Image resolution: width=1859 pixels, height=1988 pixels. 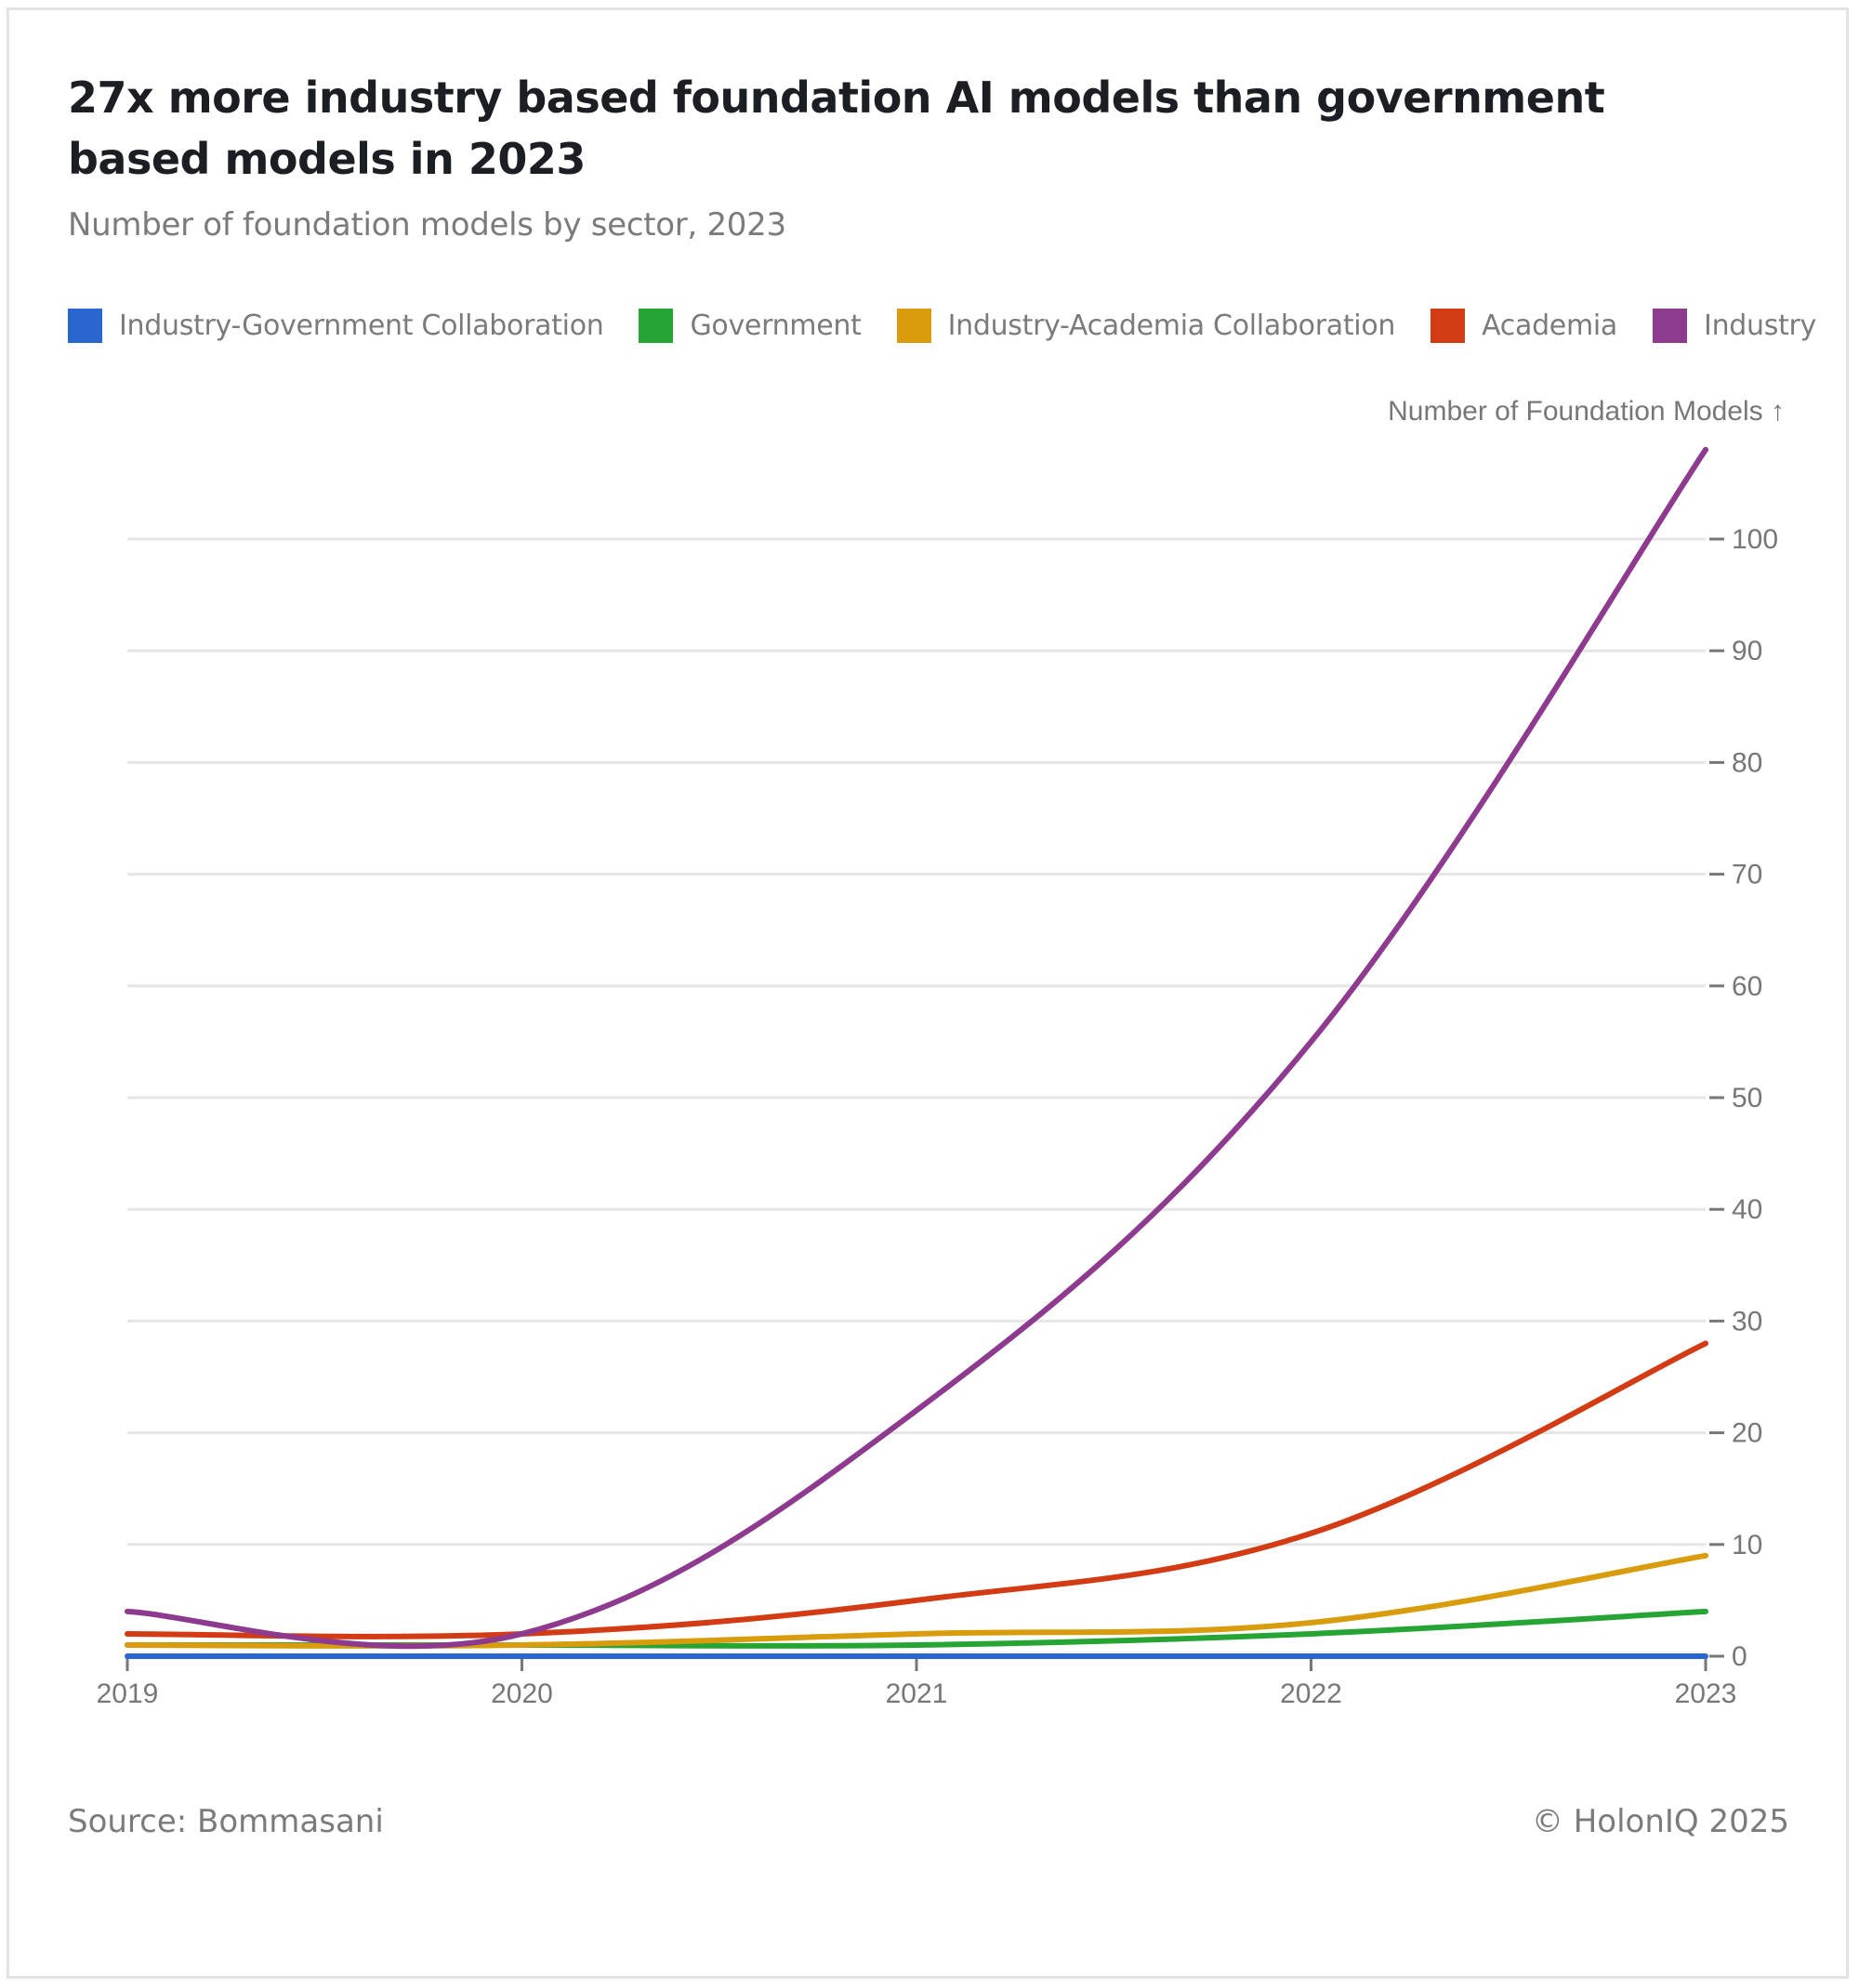 What do you see at coordinates (1660, 1821) in the screenshot?
I see `copyright-note: © HolonIQ 2025` at bounding box center [1660, 1821].